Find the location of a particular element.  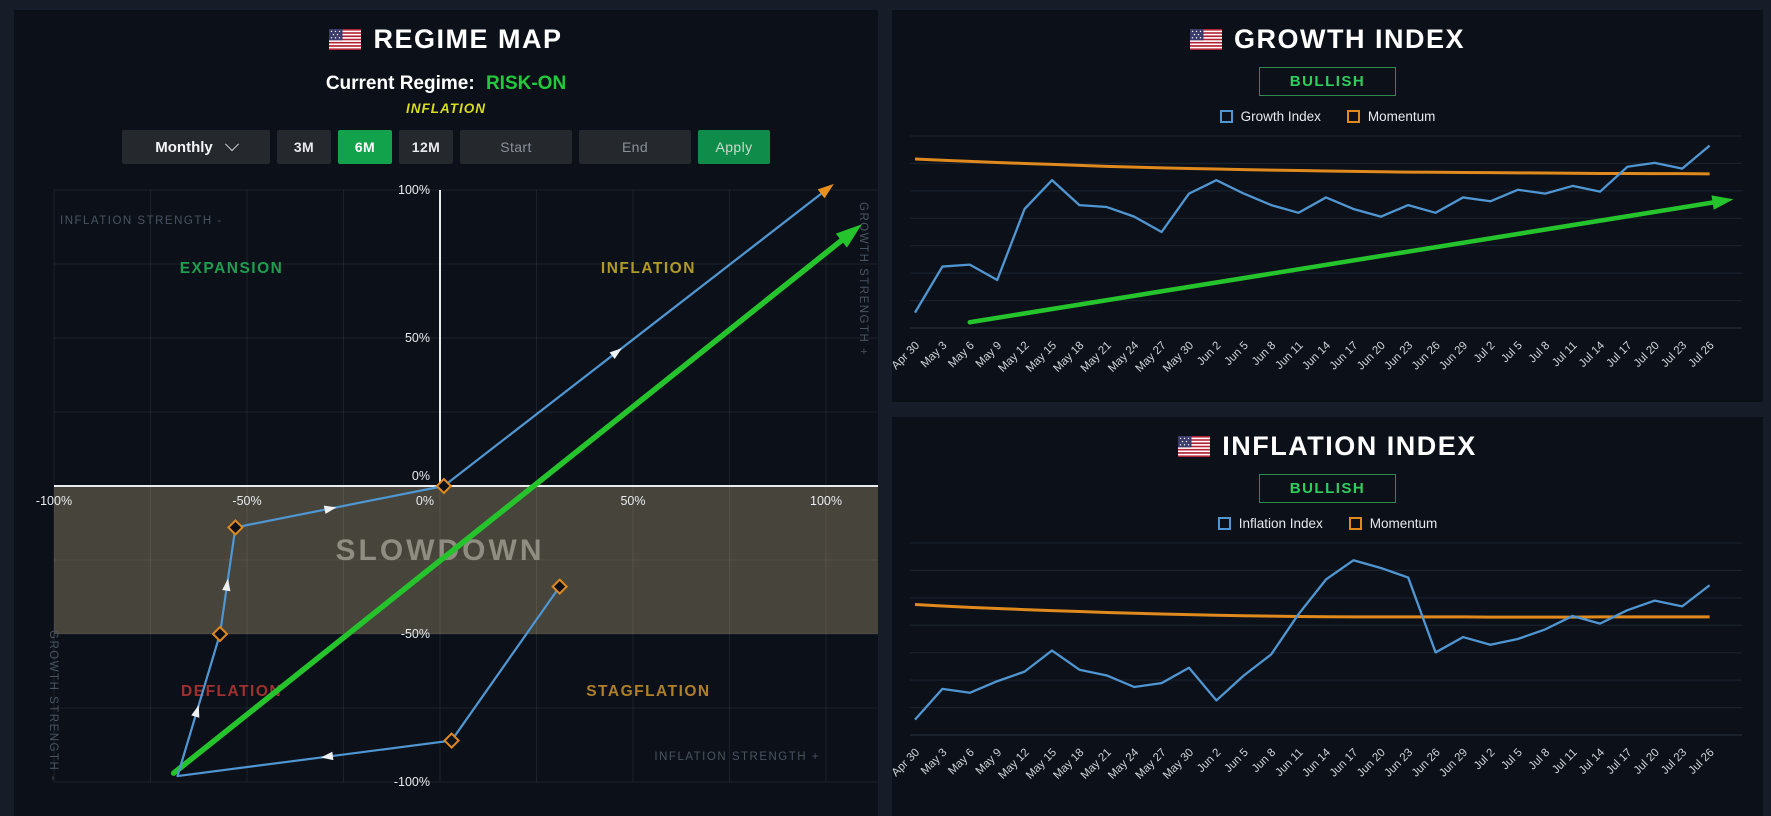

svg-text: INFLATION STRENGTH + is located at coordinates (737, 757).